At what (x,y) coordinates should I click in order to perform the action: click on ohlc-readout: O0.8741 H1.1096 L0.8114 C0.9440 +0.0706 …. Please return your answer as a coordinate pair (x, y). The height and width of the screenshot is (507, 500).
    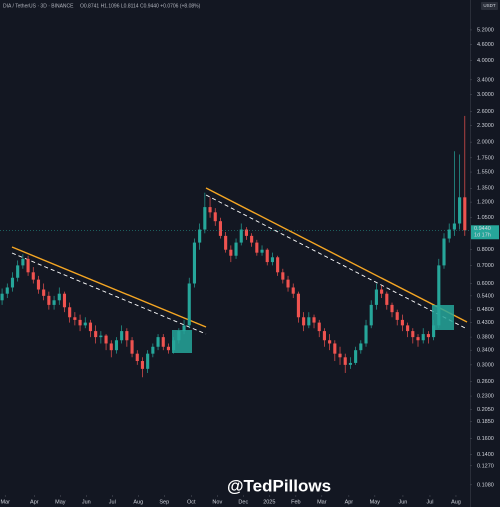
    Looking at the image, I should click on (140, 6).